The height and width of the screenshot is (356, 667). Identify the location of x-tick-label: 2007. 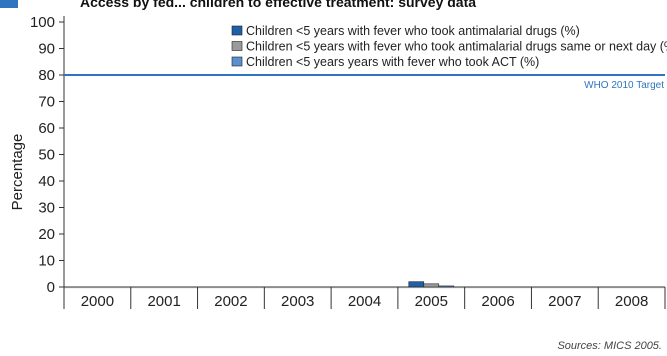
(564, 301).